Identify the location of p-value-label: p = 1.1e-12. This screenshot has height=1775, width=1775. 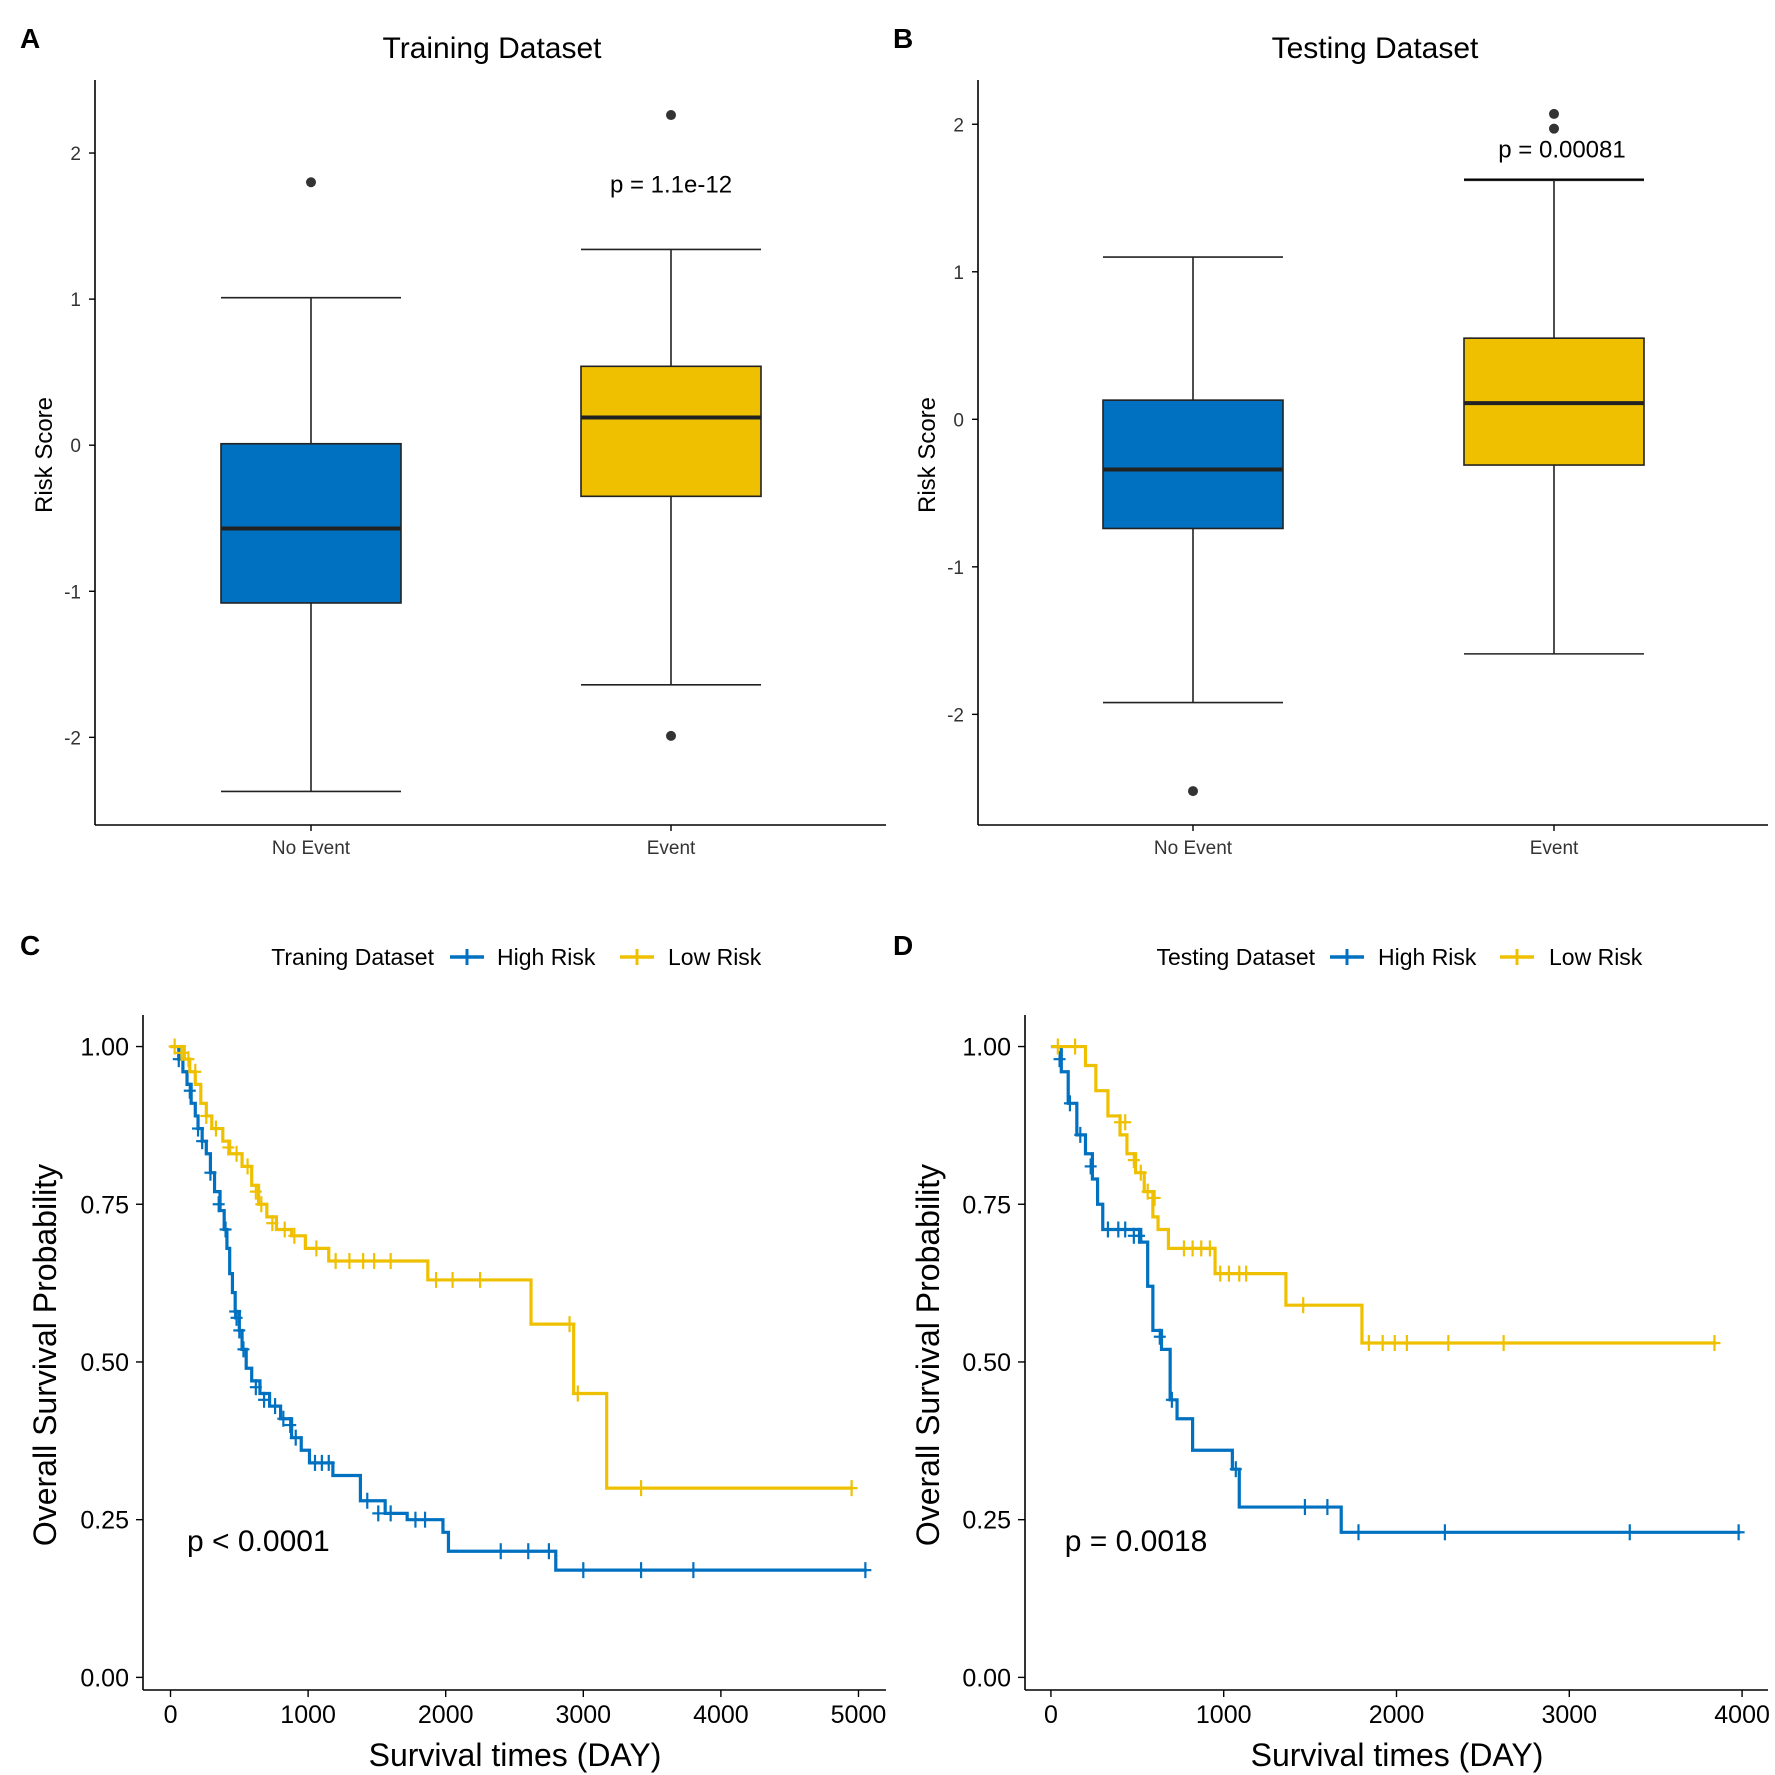
(671, 185).